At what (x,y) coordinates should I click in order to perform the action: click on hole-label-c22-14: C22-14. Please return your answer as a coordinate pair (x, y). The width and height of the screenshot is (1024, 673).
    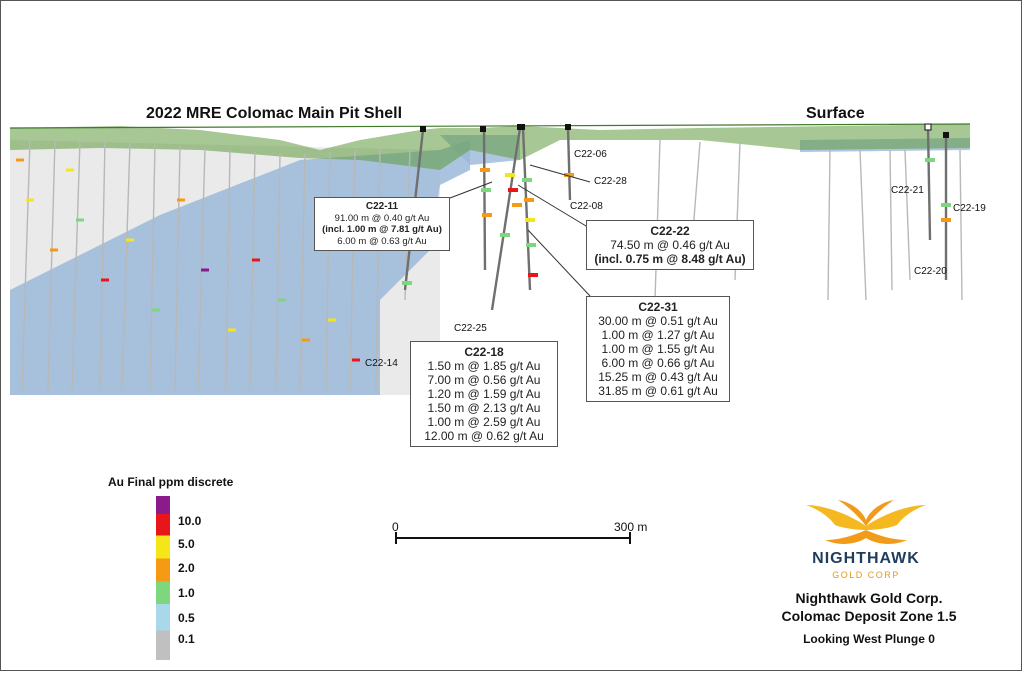
    Looking at the image, I should click on (381, 363).